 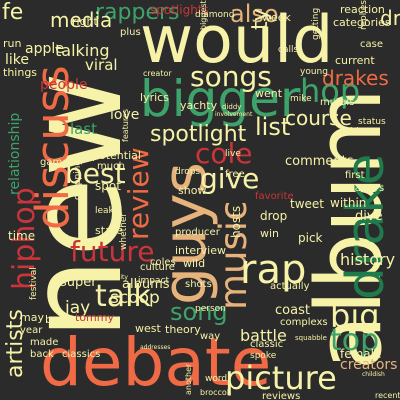 What do you see at coordinates (330, 91) in the screenshot?
I see `word-hop: hop` at bounding box center [330, 91].